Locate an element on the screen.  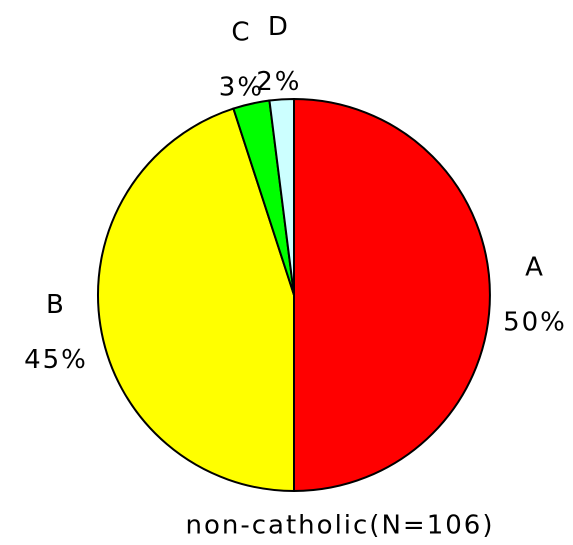
slice-name: A is located at coordinates (535, 268).